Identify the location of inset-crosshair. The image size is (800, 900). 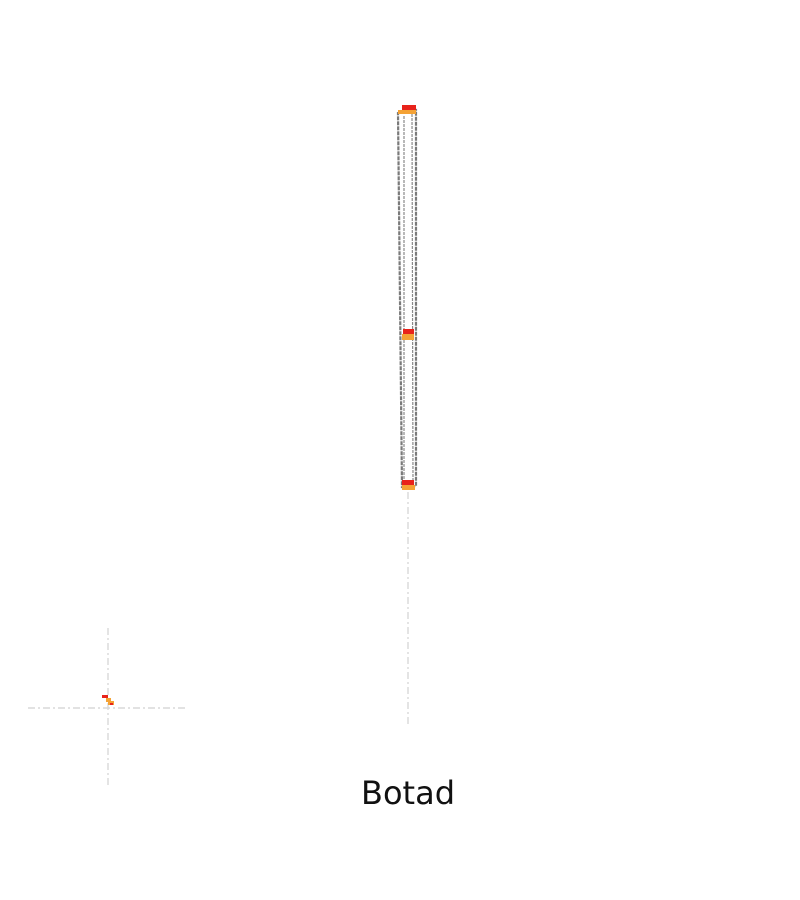
(108, 708).